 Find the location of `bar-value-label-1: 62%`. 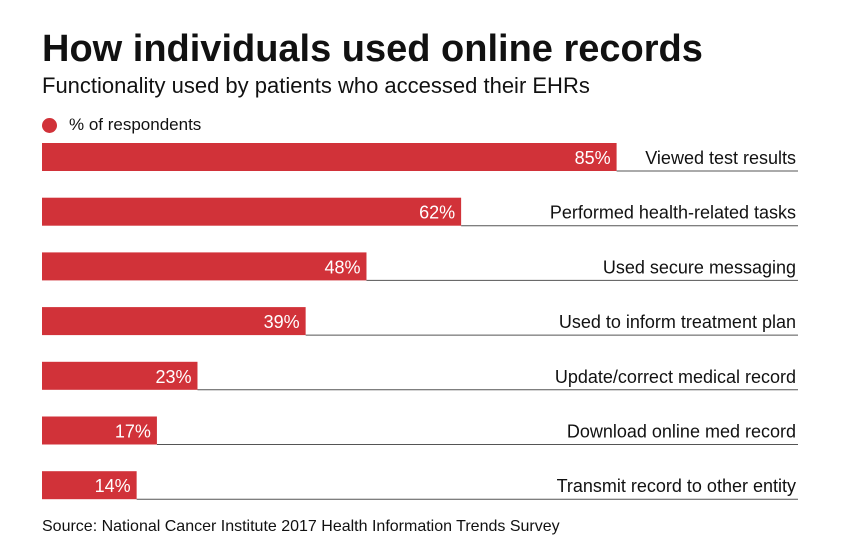

bar-value-label-1: 62% is located at coordinates (437, 213).